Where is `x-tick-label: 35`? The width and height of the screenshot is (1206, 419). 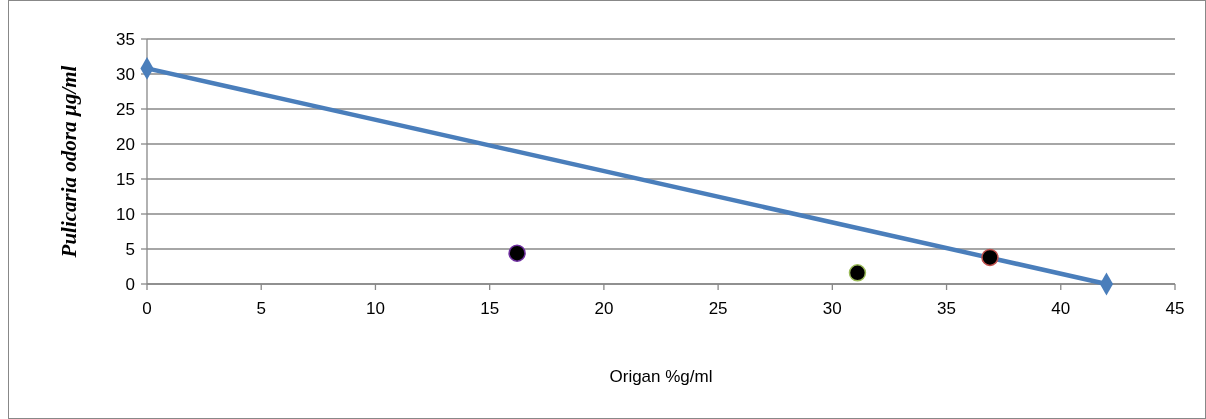
x-tick-label: 35 is located at coordinates (947, 308).